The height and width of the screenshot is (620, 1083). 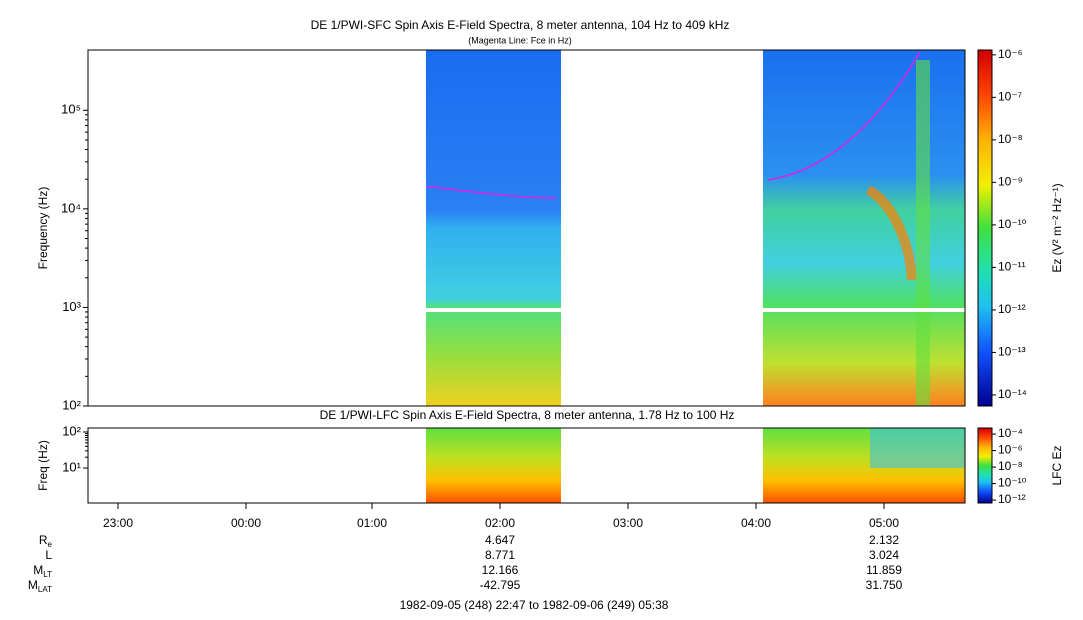 What do you see at coordinates (884, 585) in the screenshot?
I see `ephemeris-value: 31.750` at bounding box center [884, 585].